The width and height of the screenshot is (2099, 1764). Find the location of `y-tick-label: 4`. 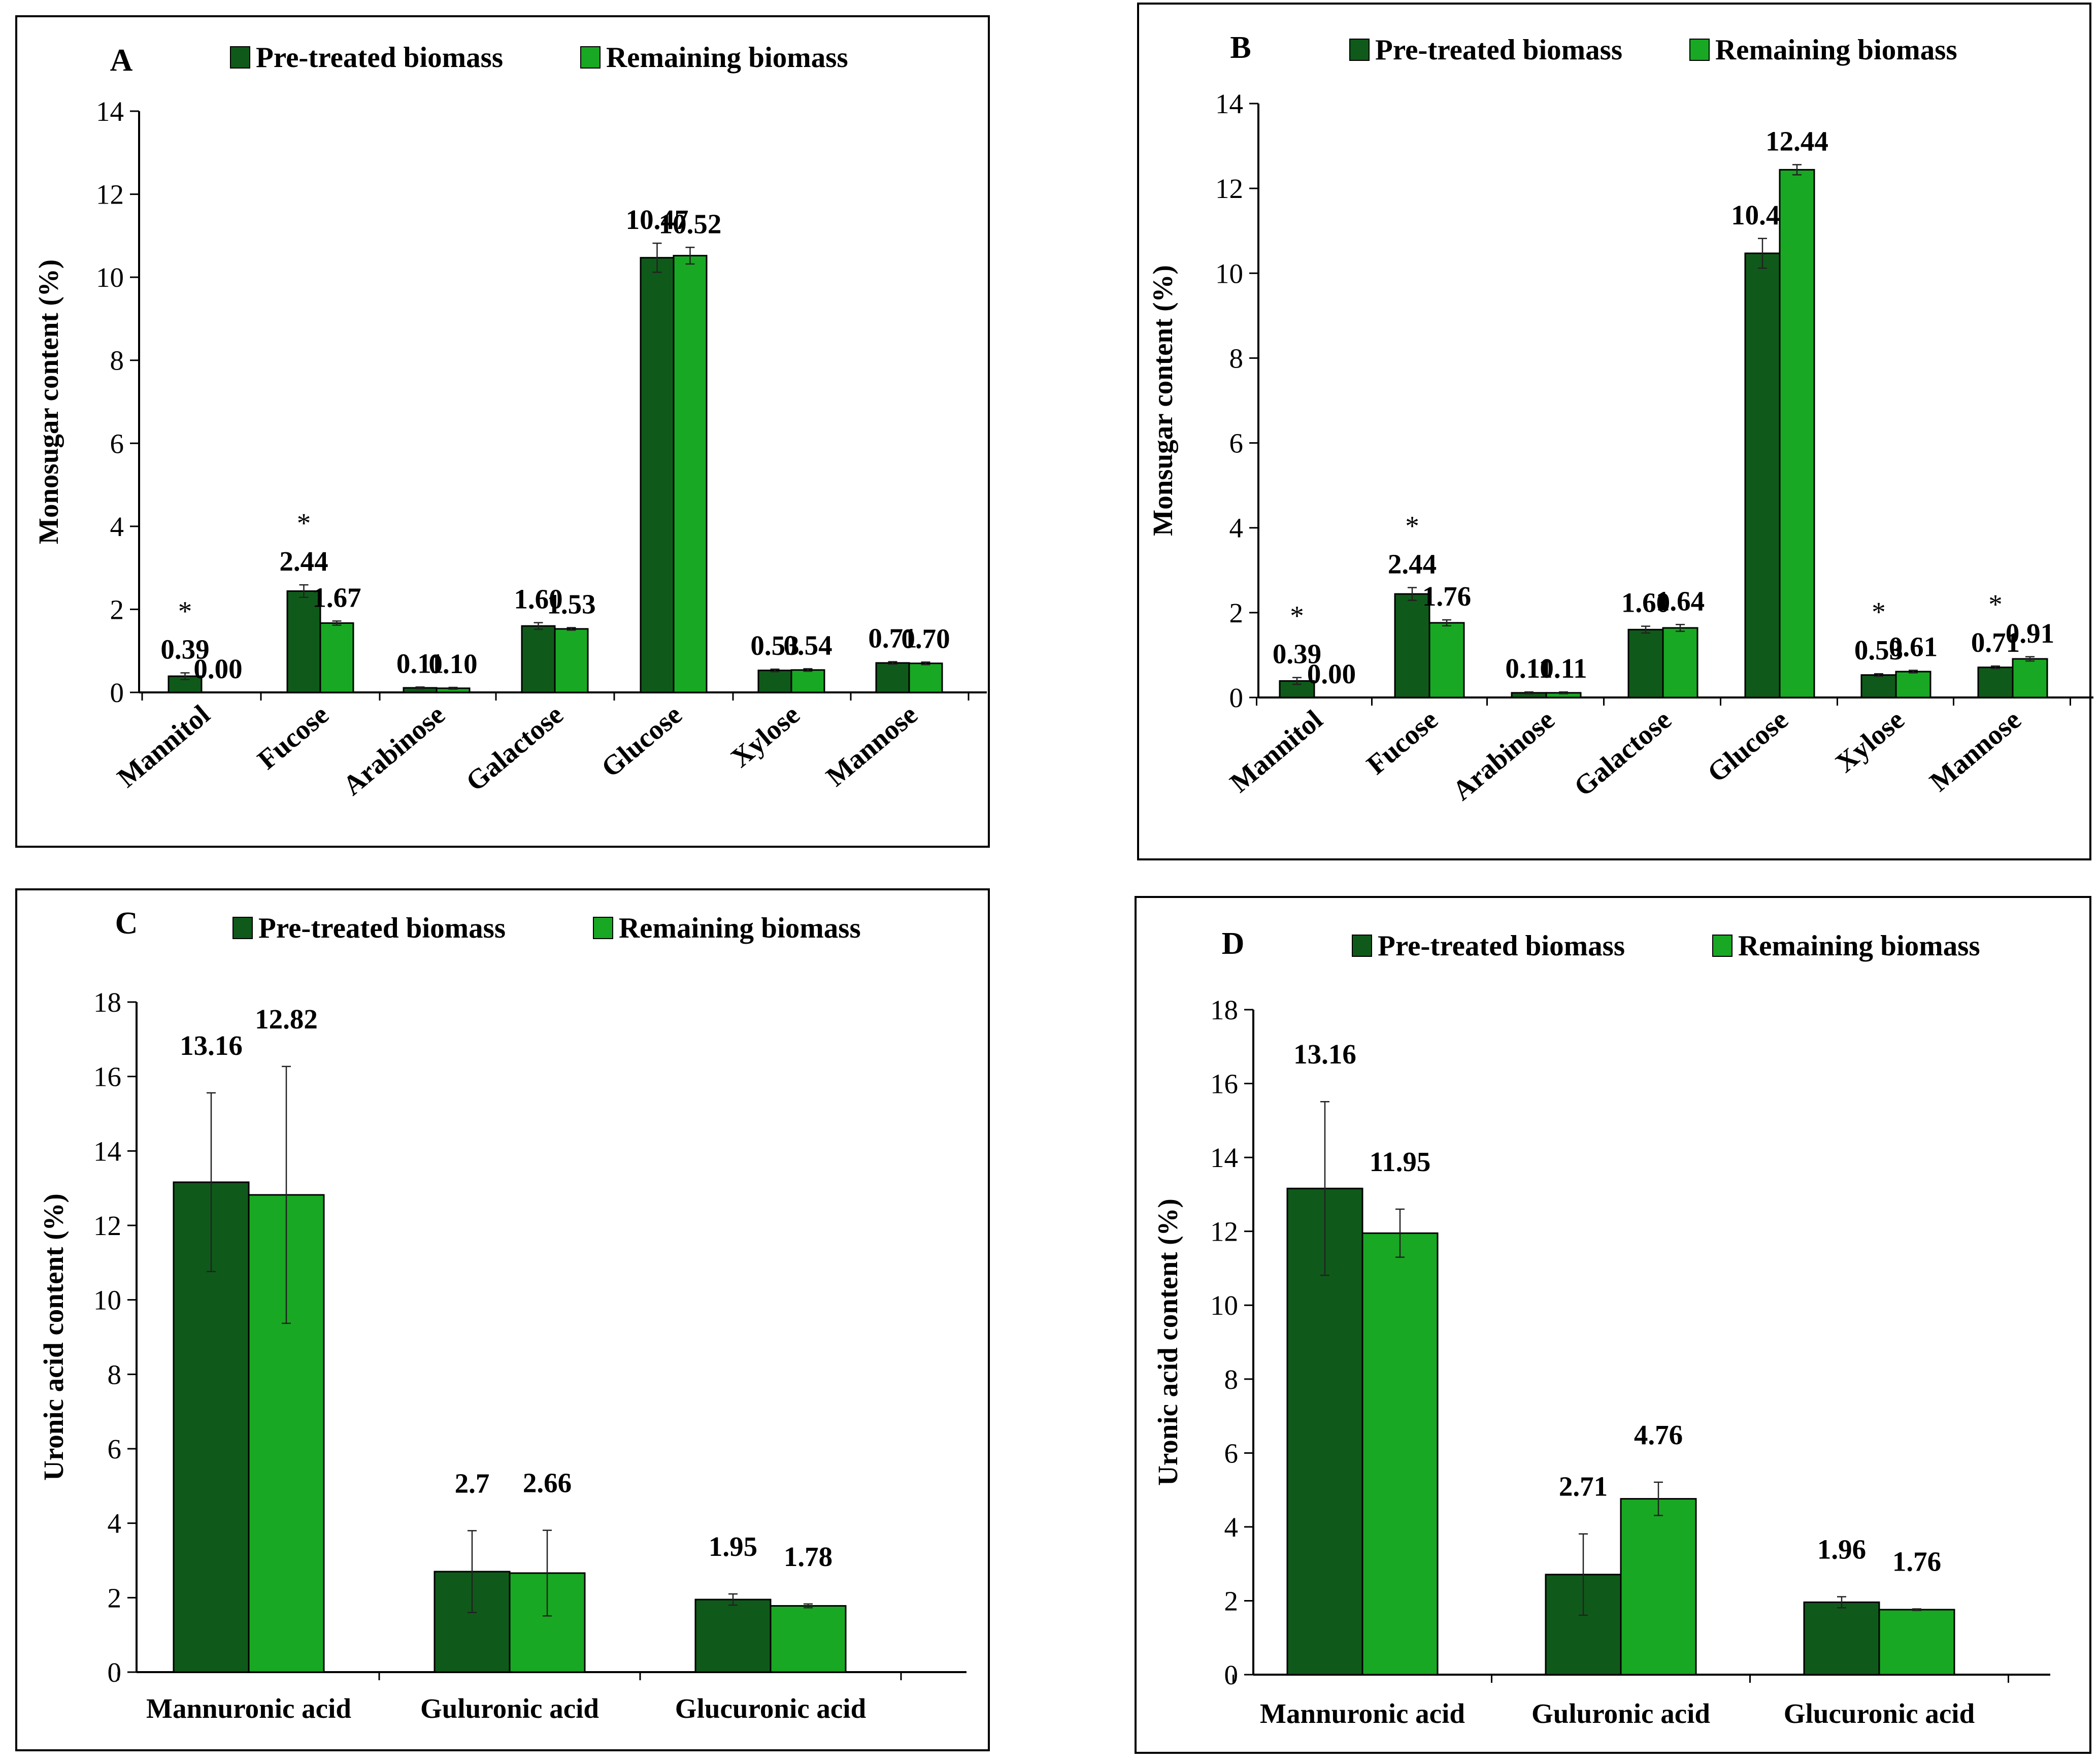

y-tick-label: 4 is located at coordinates (1236, 528).